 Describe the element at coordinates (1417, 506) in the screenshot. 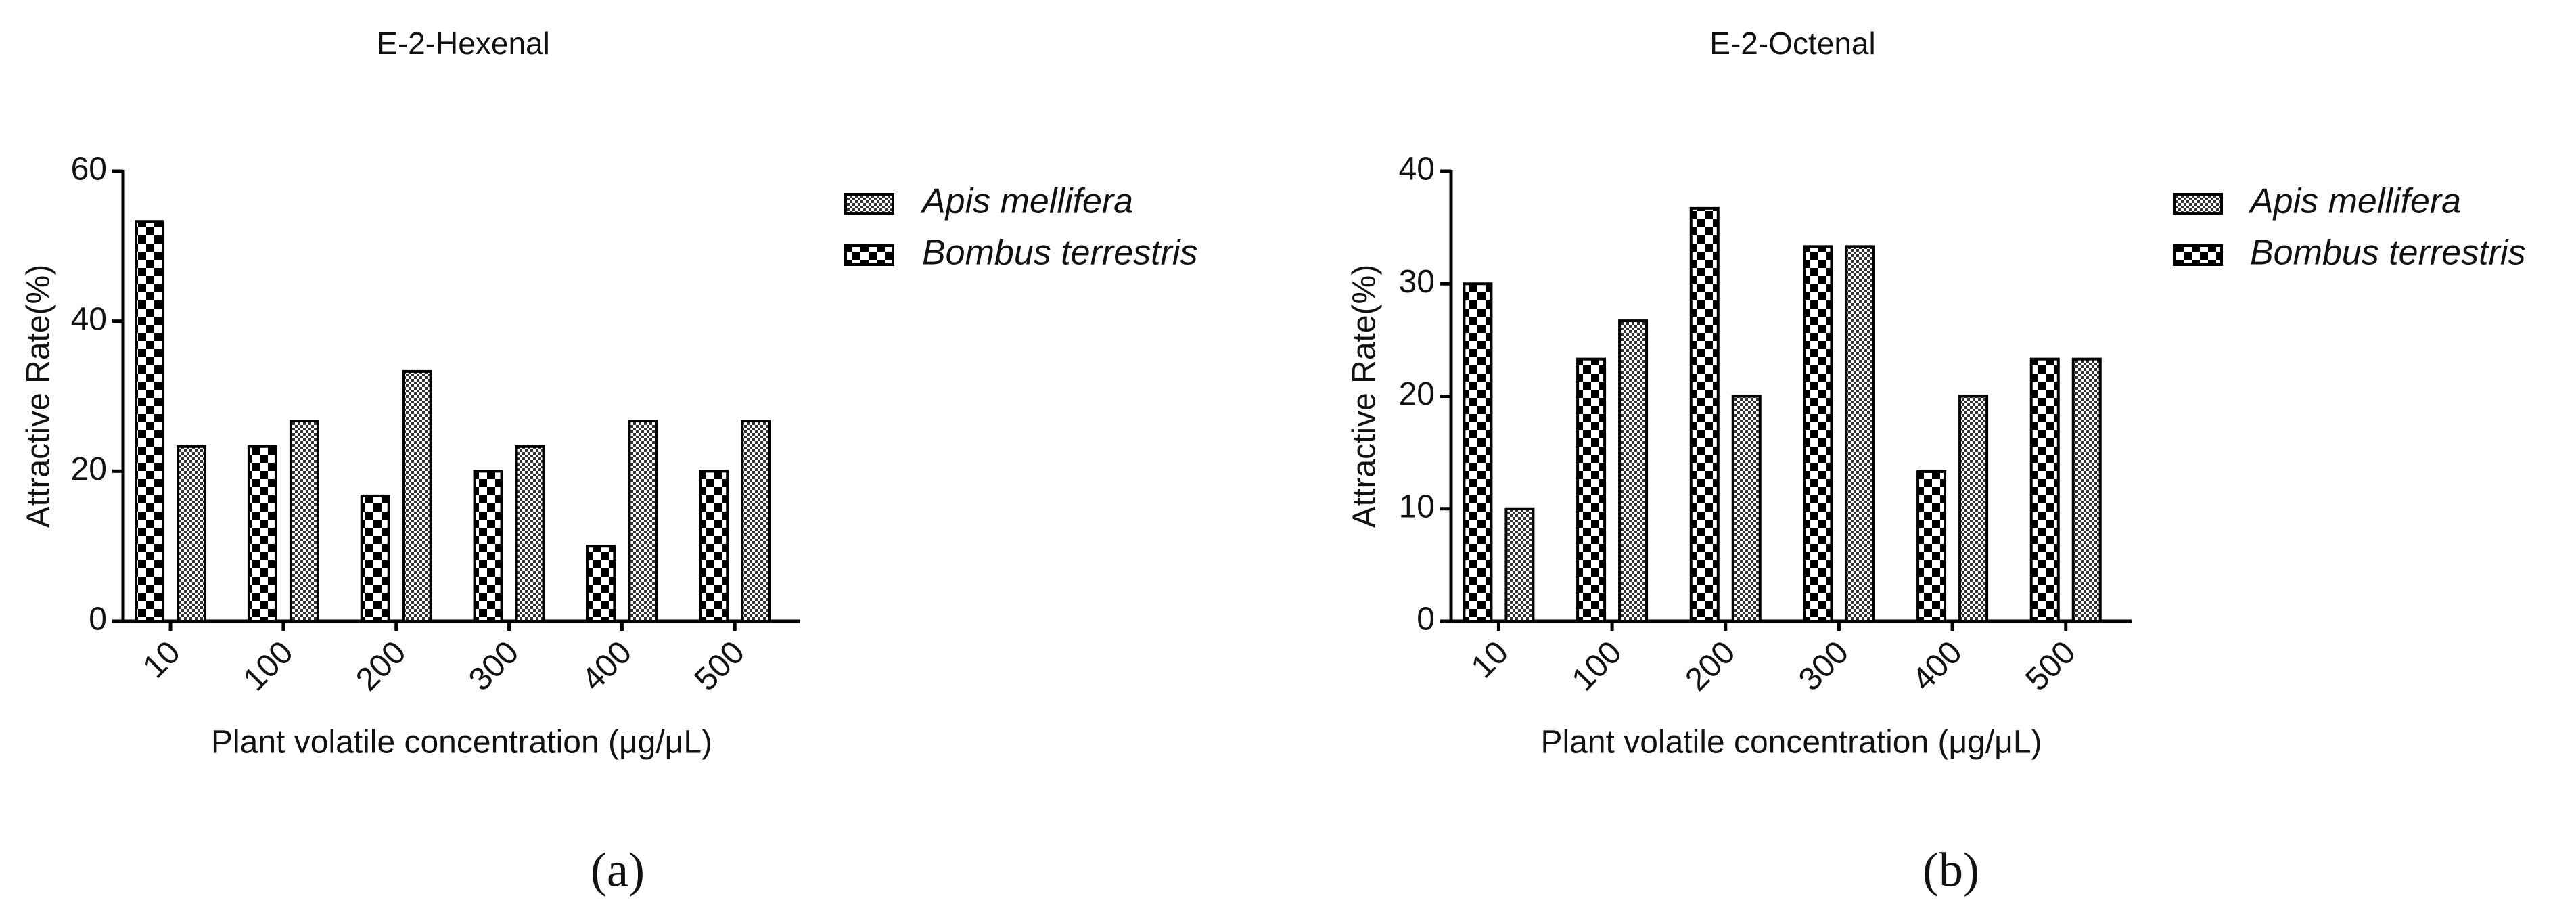

I see `y-tick-label: 10` at that location.